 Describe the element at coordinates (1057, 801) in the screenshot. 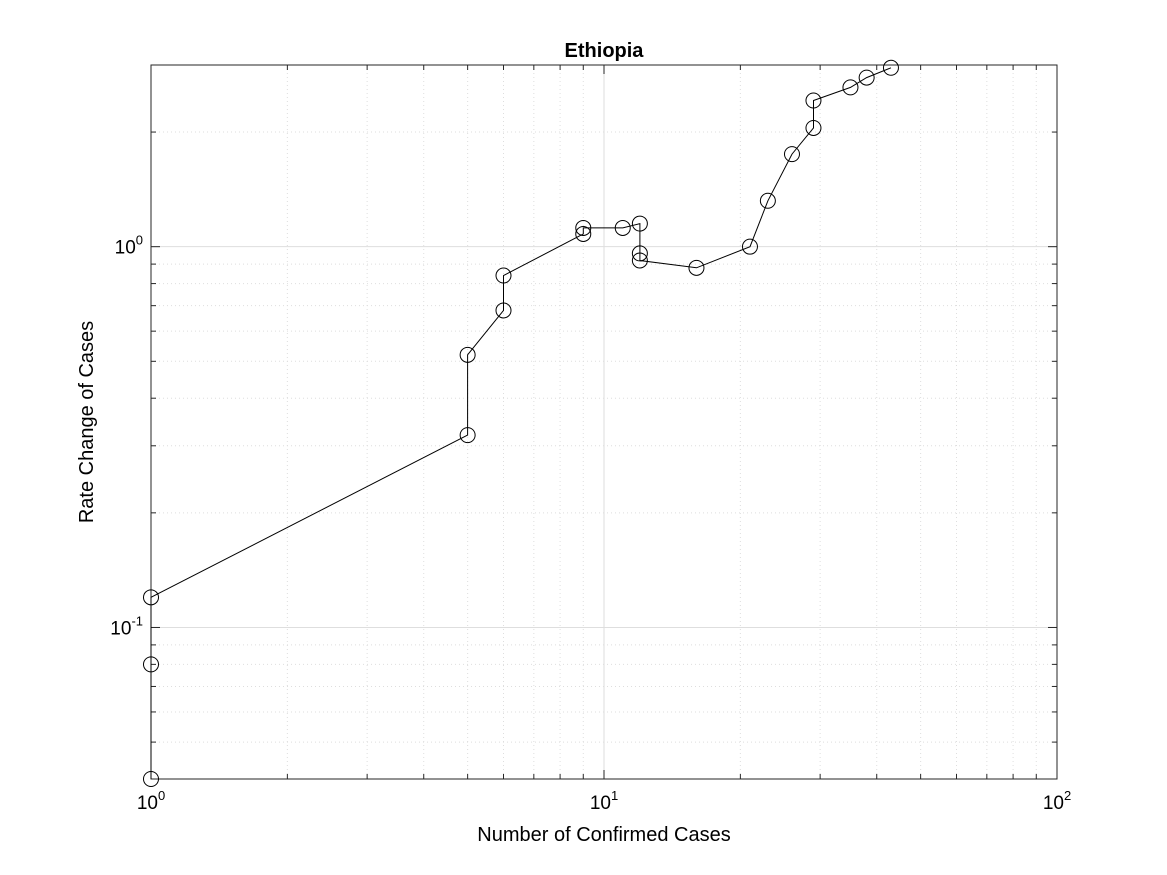

I see `x-tick-label: 10²` at that location.